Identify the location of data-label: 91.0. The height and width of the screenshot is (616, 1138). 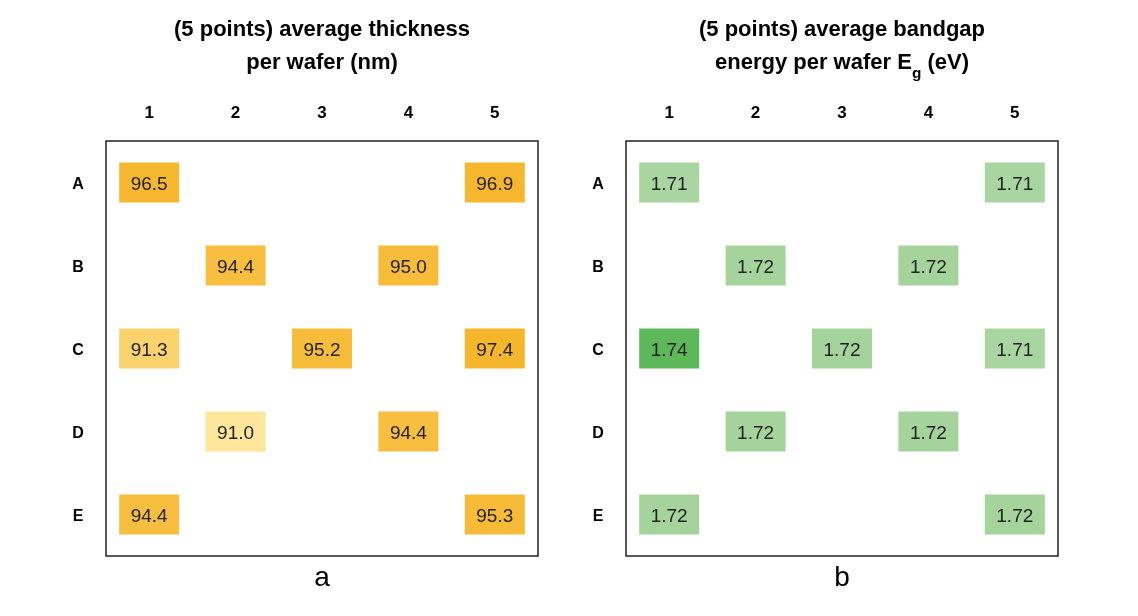
(236, 432).